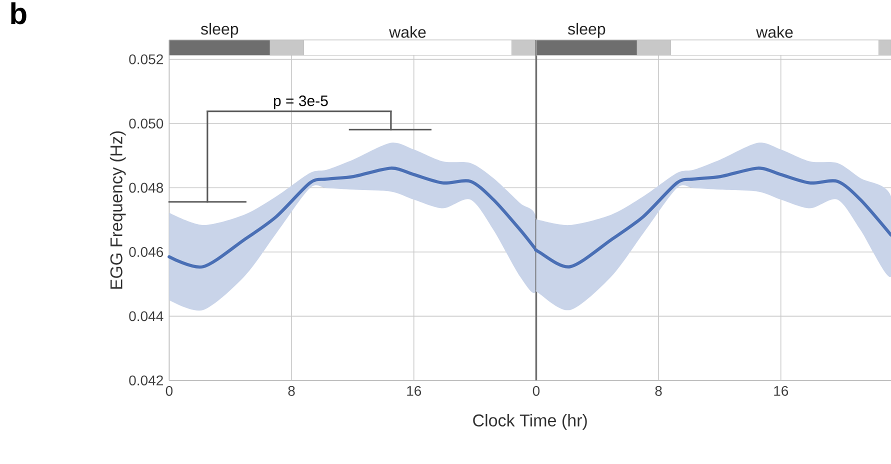  What do you see at coordinates (530, 422) in the screenshot?
I see `x-axis-title: Clock Time (hr)` at bounding box center [530, 422].